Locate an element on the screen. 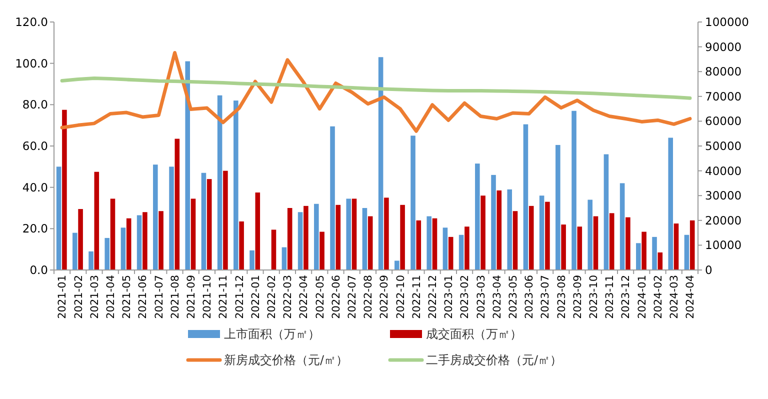 The height and width of the screenshot is (399, 768). x-tick-label: 2022-05 is located at coordinates (320, 297).